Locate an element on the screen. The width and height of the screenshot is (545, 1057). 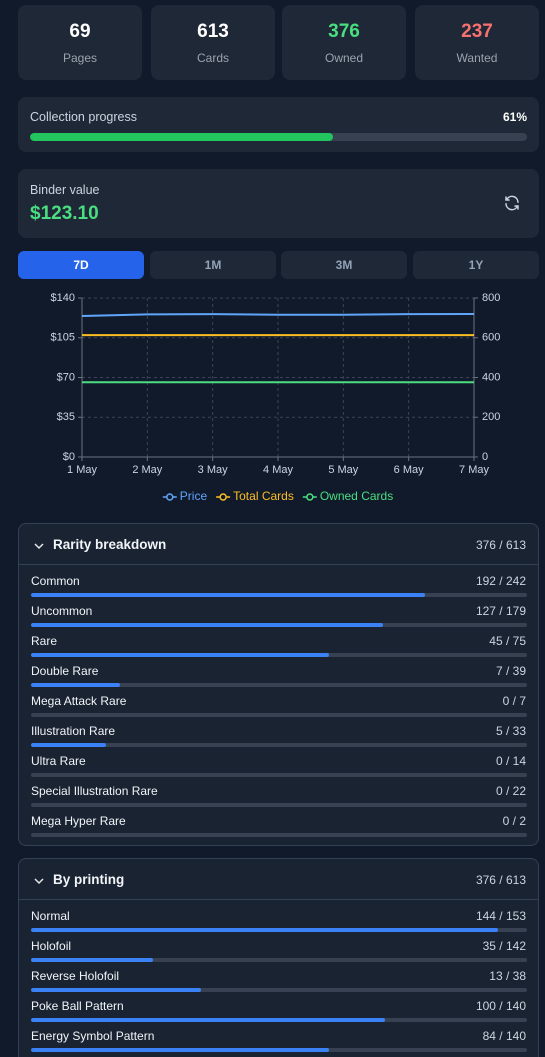
refresh-icon is located at coordinates (512, 203).